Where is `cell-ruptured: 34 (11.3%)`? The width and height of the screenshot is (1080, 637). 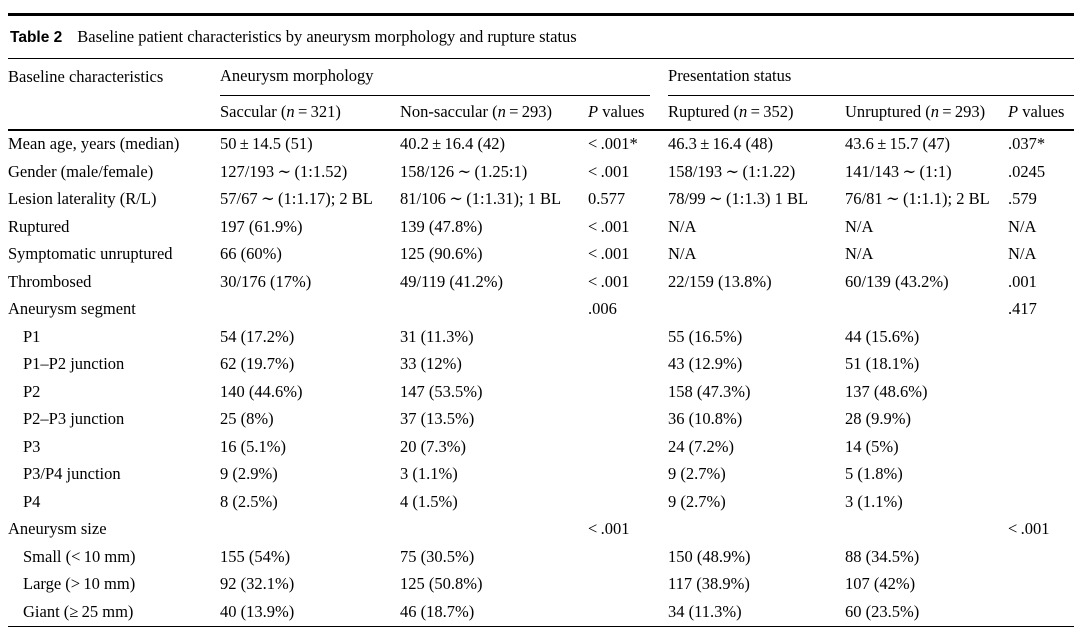
cell-ruptured: 34 (11.3%) is located at coordinates (705, 611).